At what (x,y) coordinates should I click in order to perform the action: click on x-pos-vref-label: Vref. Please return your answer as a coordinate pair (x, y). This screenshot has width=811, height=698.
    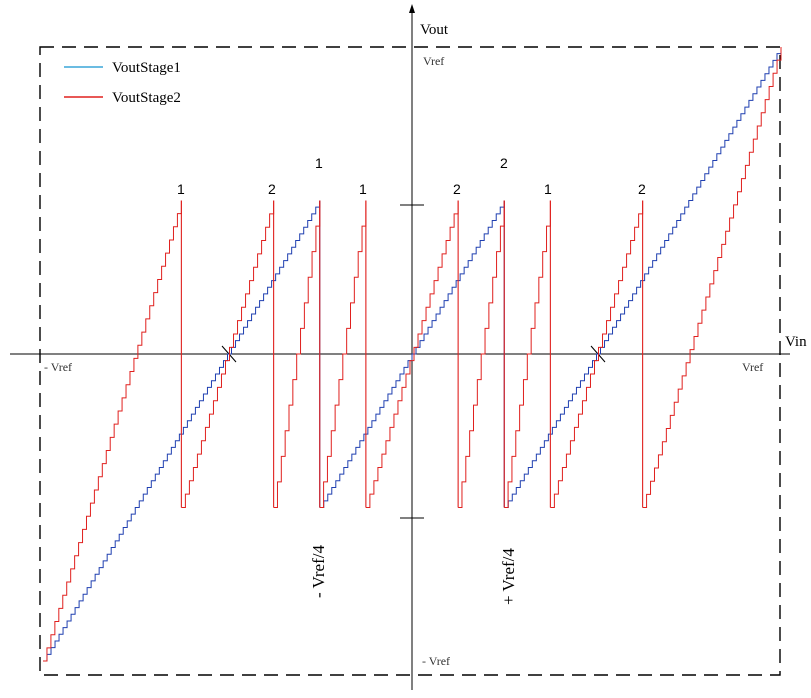
    Looking at the image, I should click on (752, 367).